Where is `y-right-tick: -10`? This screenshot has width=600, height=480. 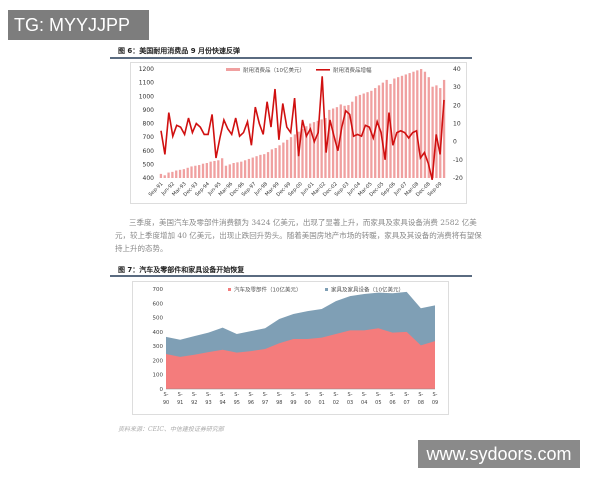
y-right-tick: -10 is located at coordinates (458, 160).